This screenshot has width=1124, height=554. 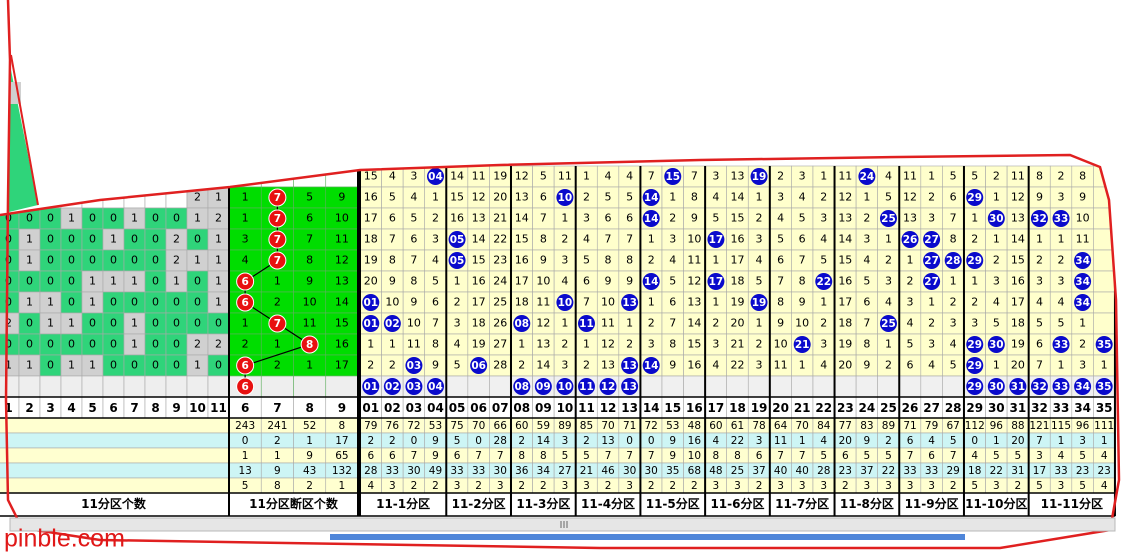 I want to click on column-header: 6, so click(x=113, y=408).